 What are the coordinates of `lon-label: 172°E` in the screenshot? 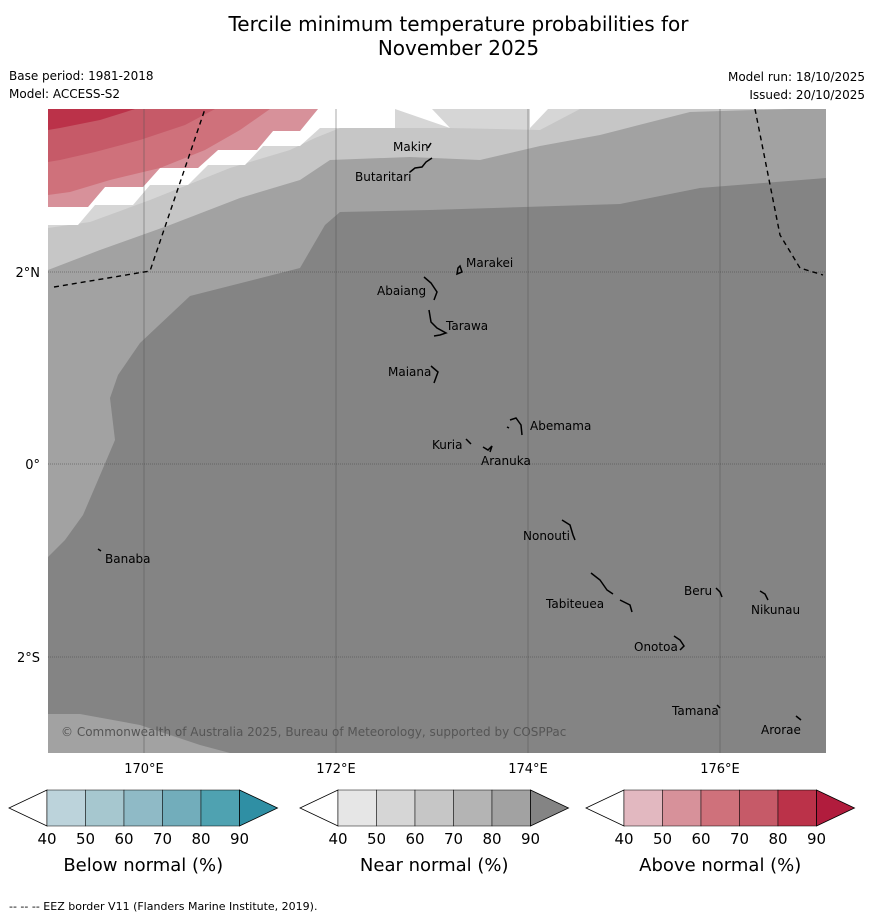 It's located at (336, 769).